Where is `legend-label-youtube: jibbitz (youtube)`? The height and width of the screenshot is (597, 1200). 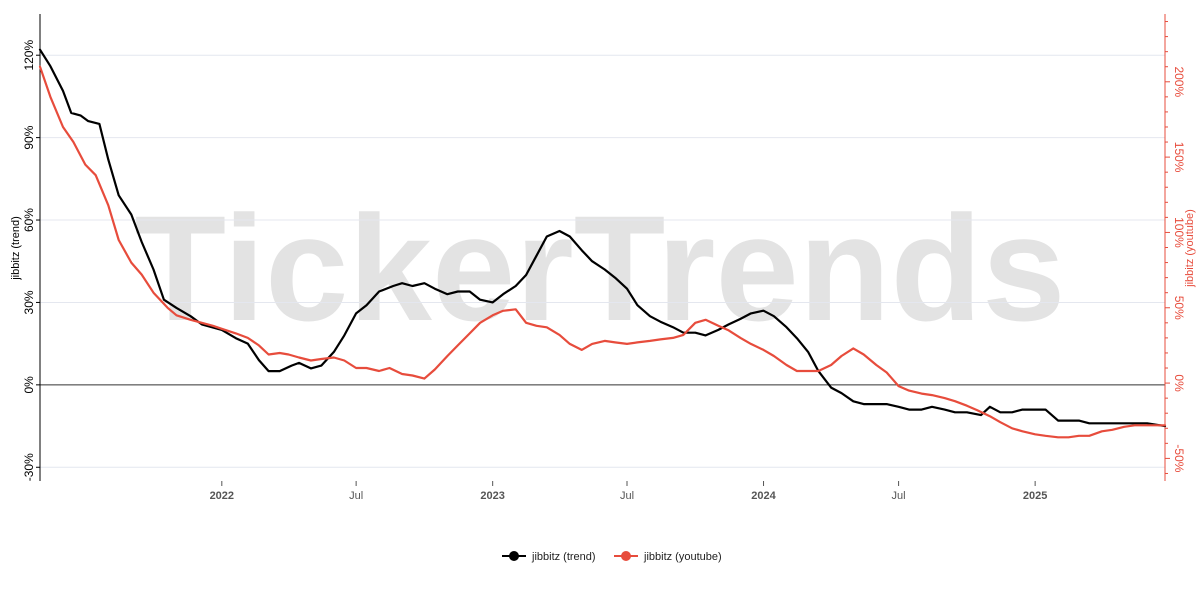
legend-label-youtube: jibbitz (youtube) is located at coordinates (682, 557).